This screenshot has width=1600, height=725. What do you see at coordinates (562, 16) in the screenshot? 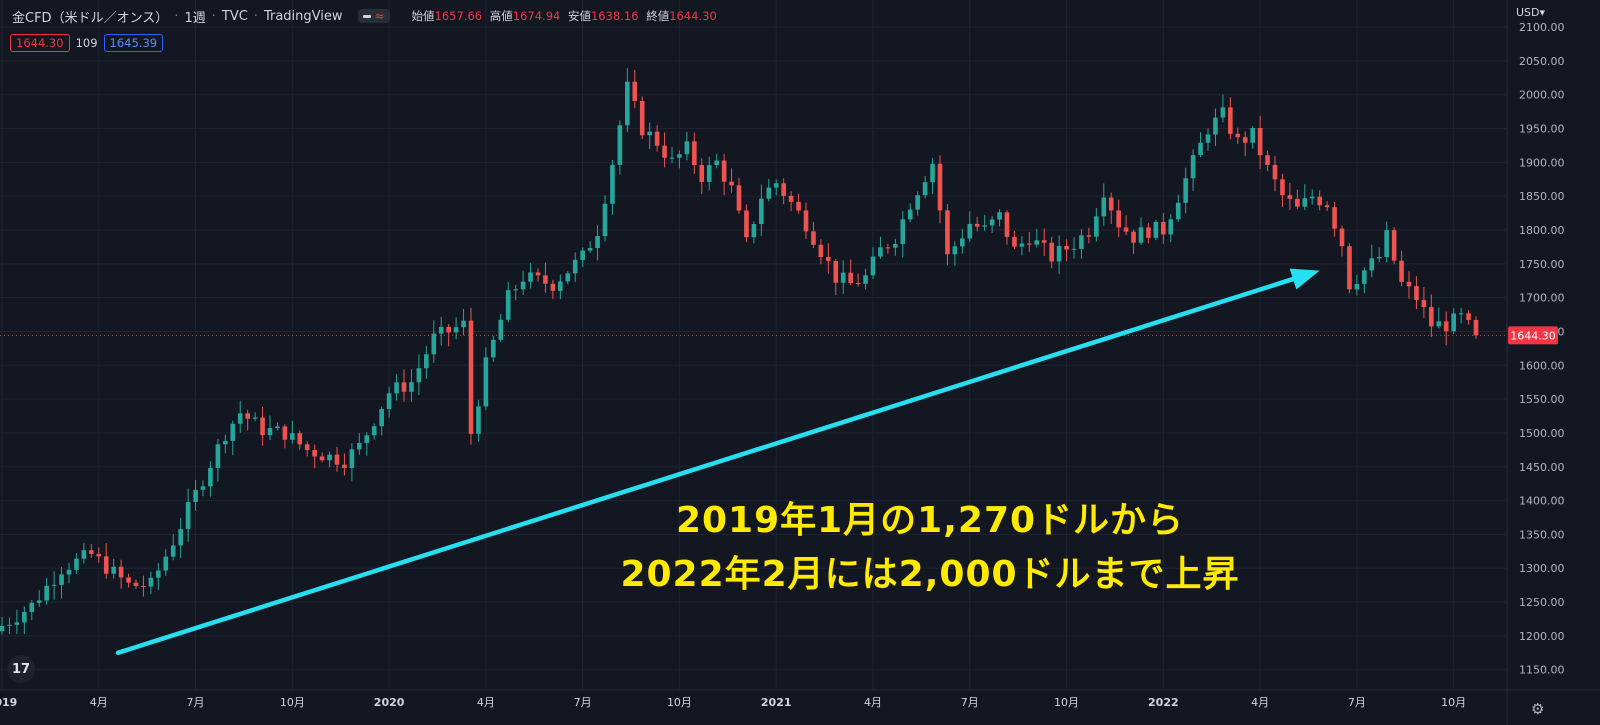
I see `ohlc-values: 始値1657.66 高値1674.94 安値1638.16 終値1644.30` at bounding box center [562, 16].